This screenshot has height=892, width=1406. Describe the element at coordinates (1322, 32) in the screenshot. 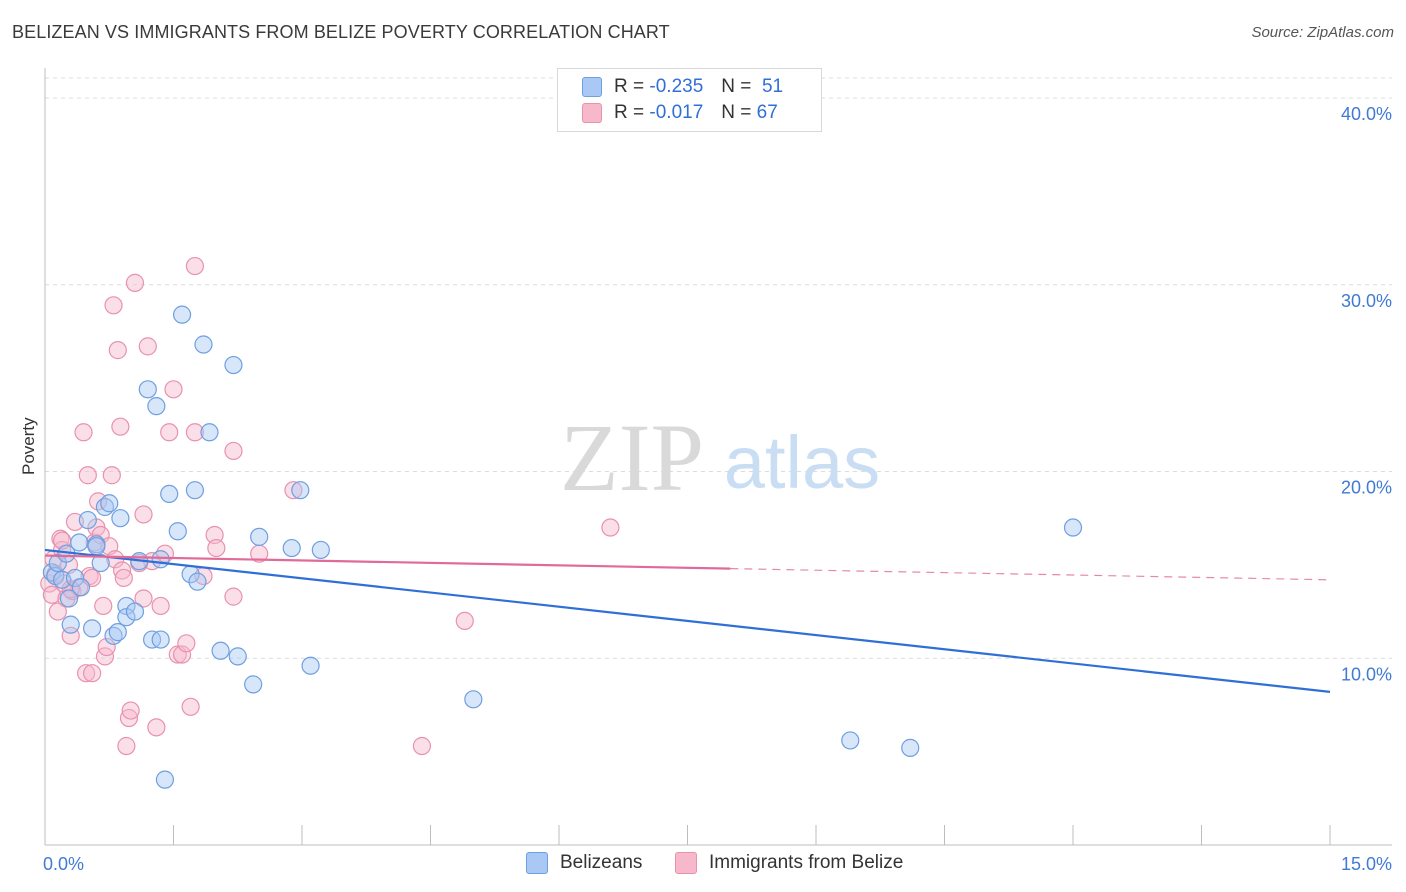

I see `source-label: Source: ZipAtlas.com` at that location.